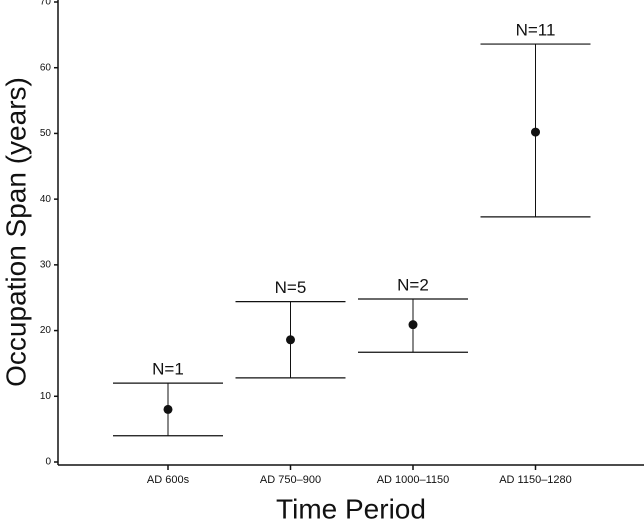  What do you see at coordinates (46, 67) in the screenshot?
I see `y-tick-label: 60` at bounding box center [46, 67].